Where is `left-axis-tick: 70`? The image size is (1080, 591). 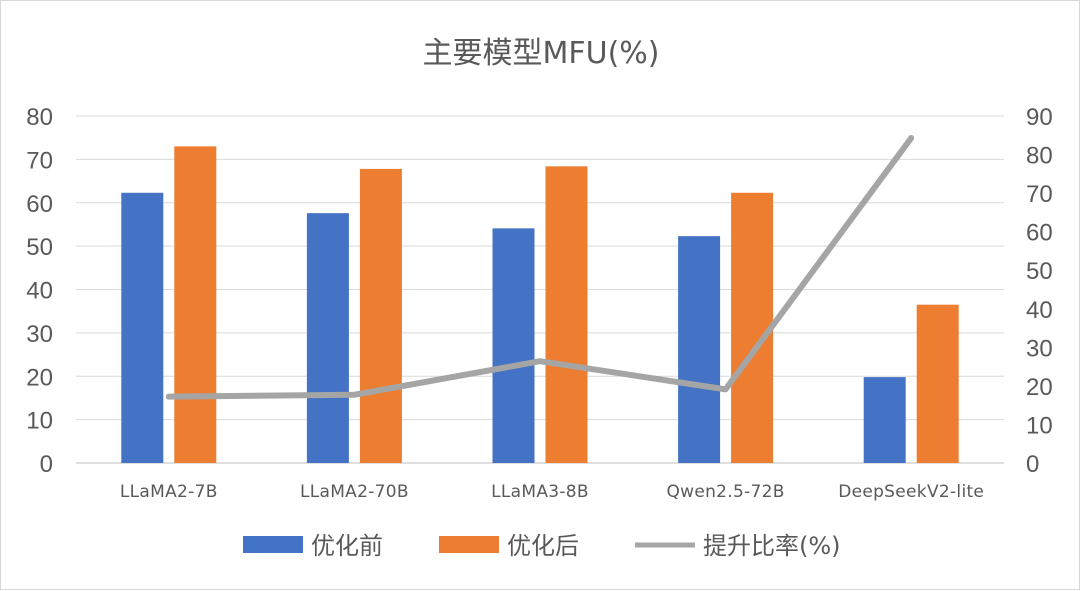 left-axis-tick: 70 is located at coordinates (39, 160).